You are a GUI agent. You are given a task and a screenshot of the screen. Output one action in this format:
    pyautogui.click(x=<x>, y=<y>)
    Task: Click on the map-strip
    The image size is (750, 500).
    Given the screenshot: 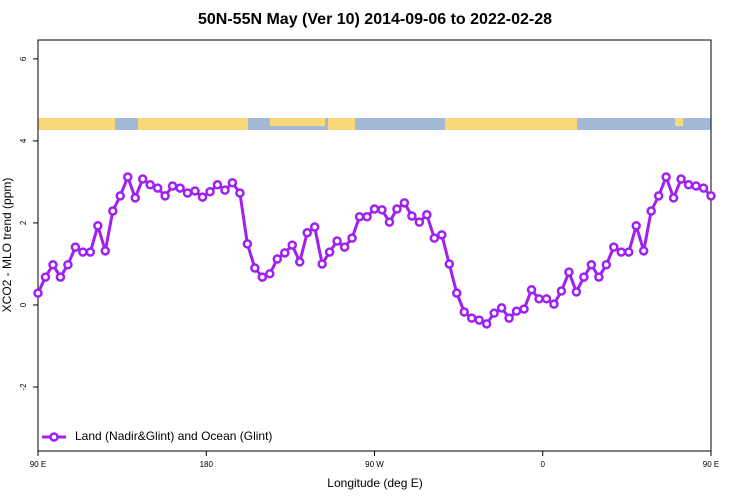 What is the action you would take?
    pyautogui.click(x=374, y=124)
    